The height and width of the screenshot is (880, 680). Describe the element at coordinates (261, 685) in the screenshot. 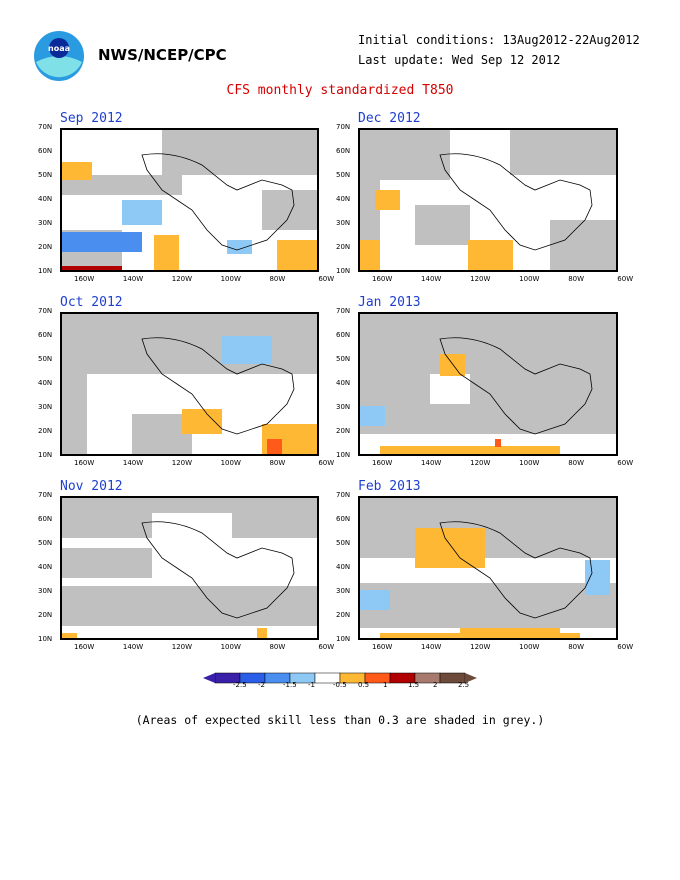

I see `colorbar-label: -2` at that location.